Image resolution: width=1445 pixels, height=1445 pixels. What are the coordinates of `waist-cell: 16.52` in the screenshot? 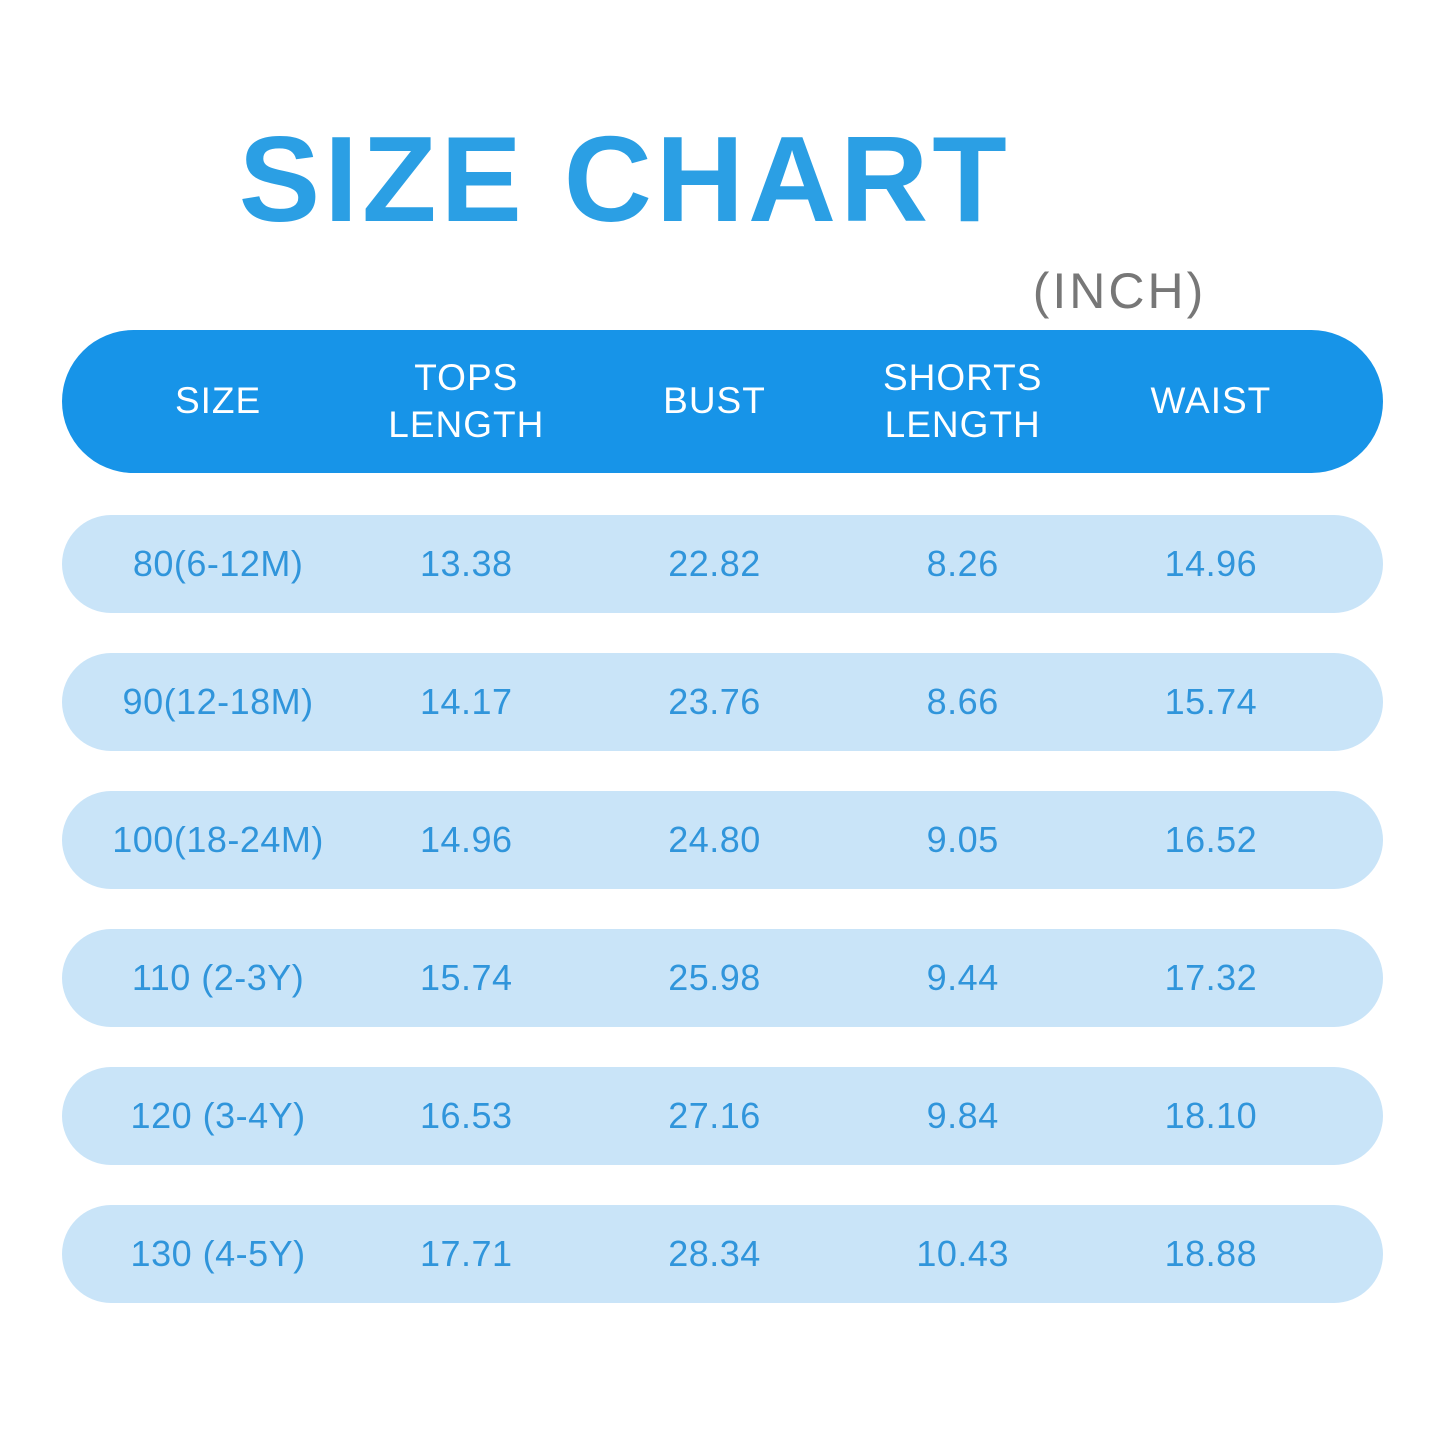 It's located at (1211, 839).